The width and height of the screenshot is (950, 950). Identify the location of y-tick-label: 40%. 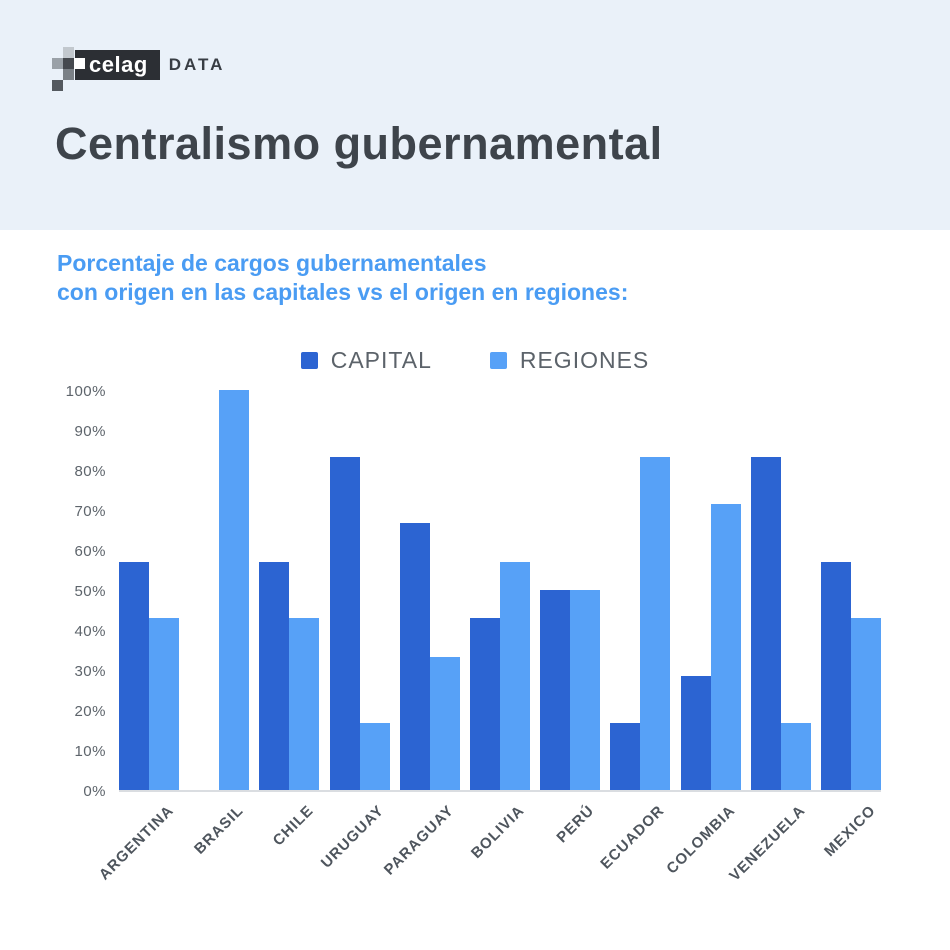
(90, 631).